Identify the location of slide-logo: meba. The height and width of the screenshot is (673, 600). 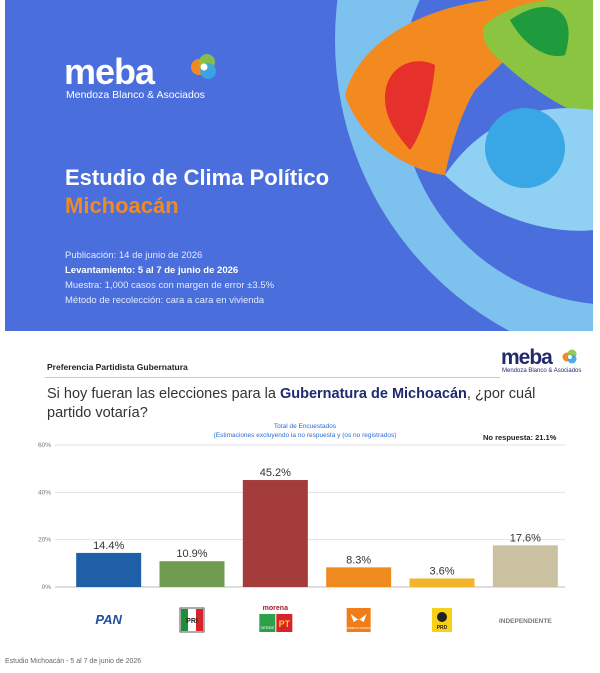
(527, 357).